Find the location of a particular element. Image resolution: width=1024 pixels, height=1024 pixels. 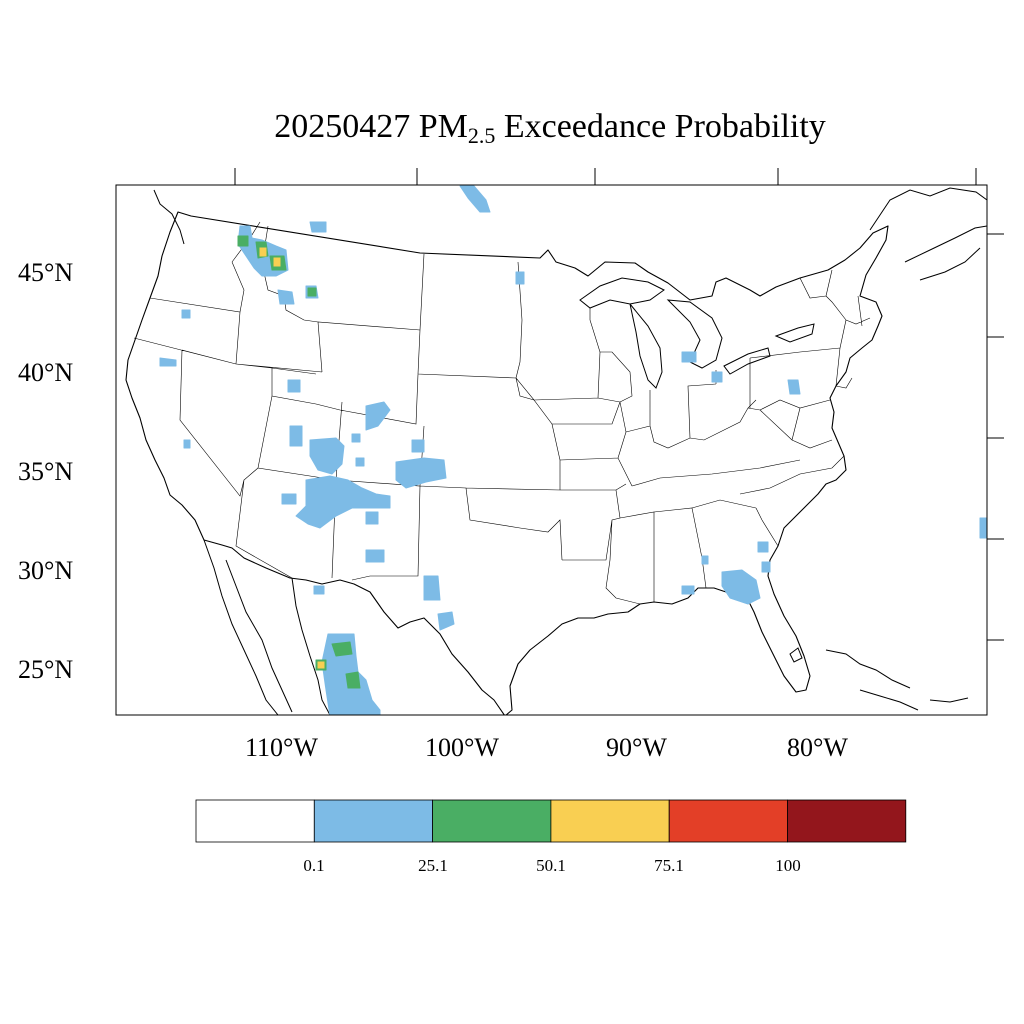

canada-coast is located at coordinates (570, 234).